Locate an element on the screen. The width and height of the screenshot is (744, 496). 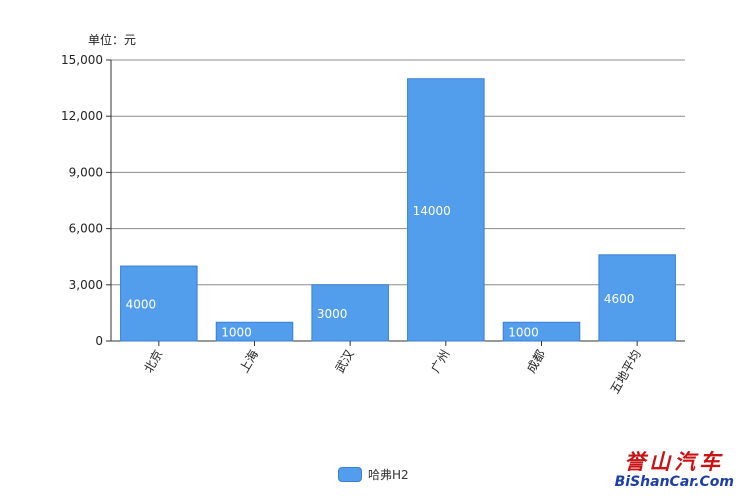
x-tick-label: 武汉 is located at coordinates (345, 362).